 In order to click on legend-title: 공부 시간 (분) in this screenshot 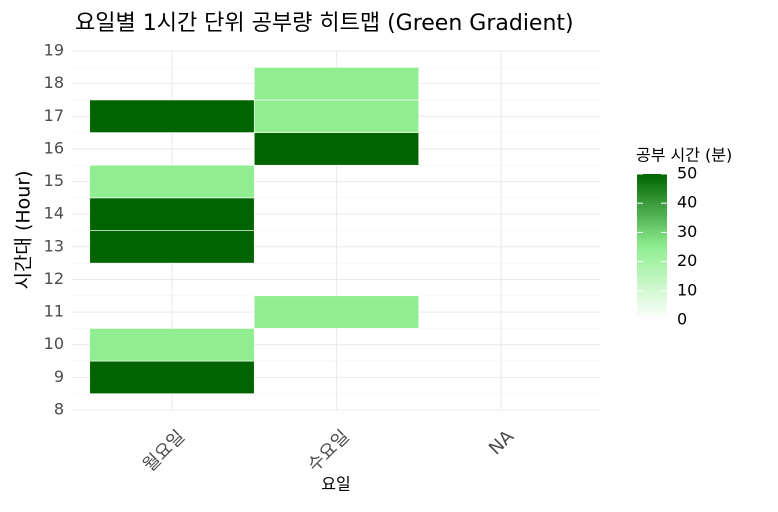, I will do `click(684, 155)`.